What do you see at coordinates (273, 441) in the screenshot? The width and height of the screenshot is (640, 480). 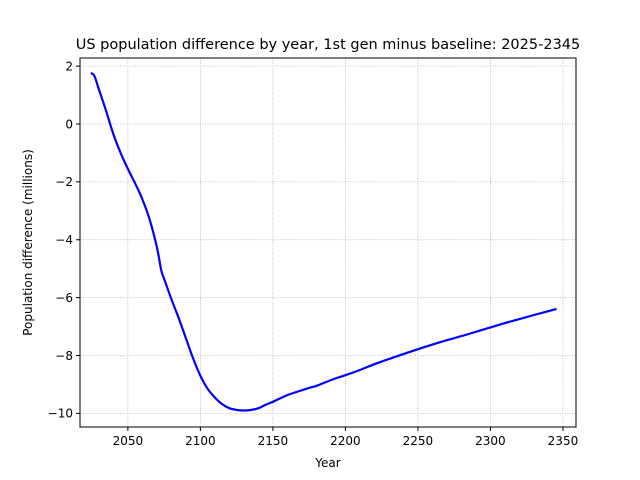 I see `x-tick-label: 2150` at bounding box center [273, 441].